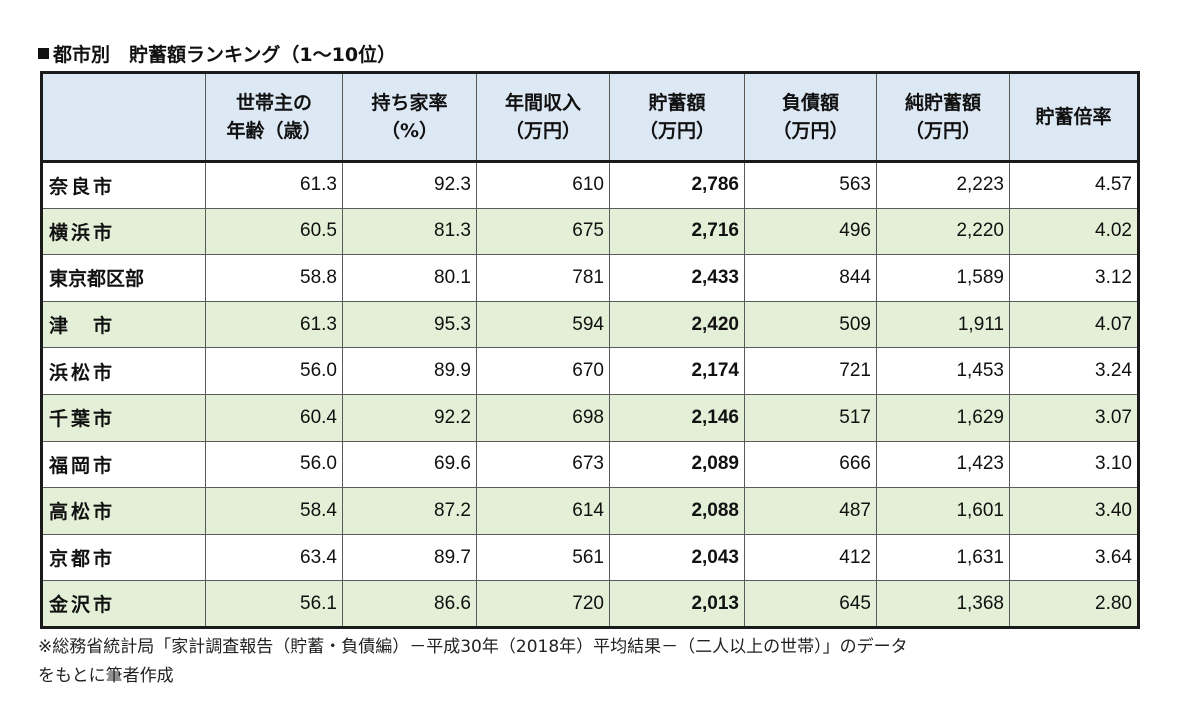 This screenshot has width=1200, height=725. I want to click on cell-age: 58.4, so click(274, 511).